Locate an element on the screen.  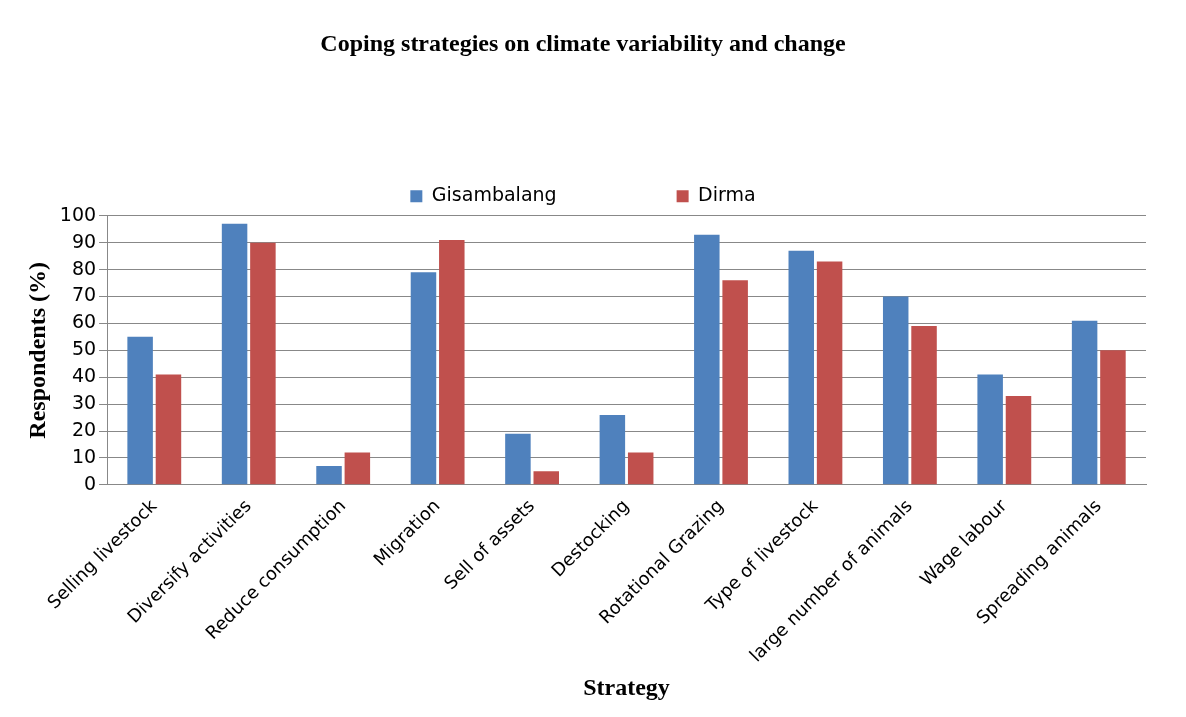
y-tick-label: 70 is located at coordinates (84, 294).